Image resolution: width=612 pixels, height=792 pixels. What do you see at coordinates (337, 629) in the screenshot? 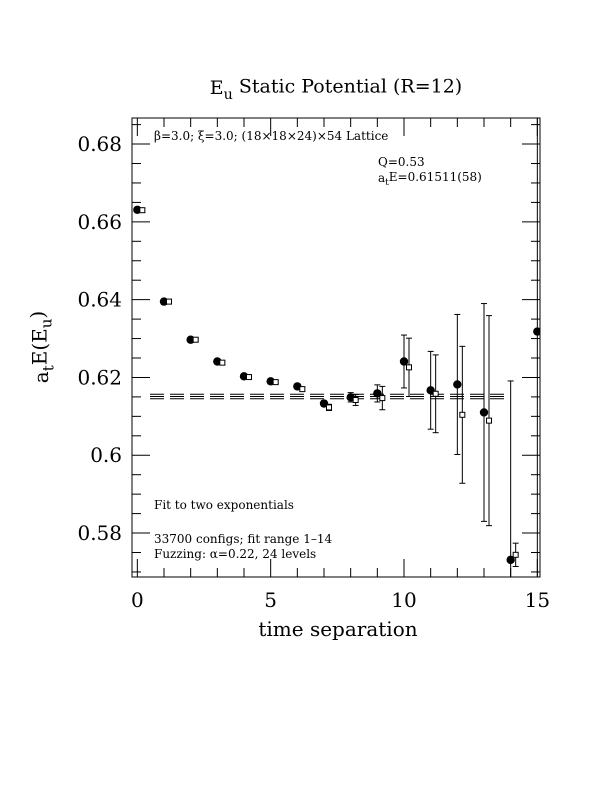
I see `x-axis-label: time separation` at bounding box center [337, 629].